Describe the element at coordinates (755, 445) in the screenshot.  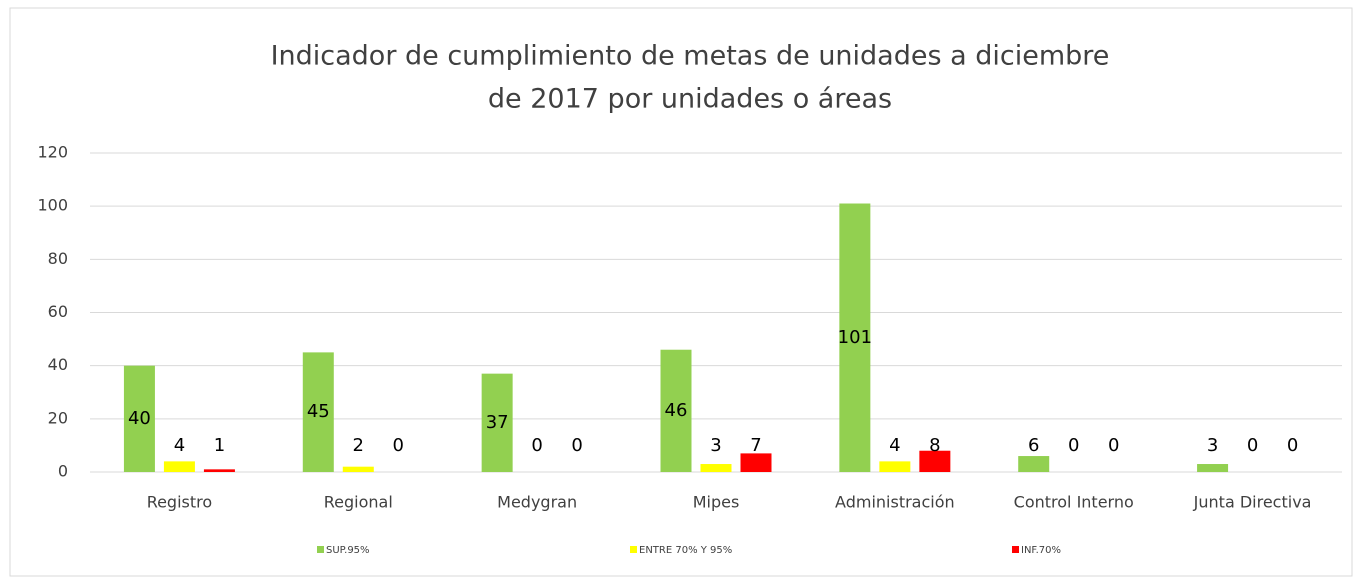
I see `value-label: 7` at that location.